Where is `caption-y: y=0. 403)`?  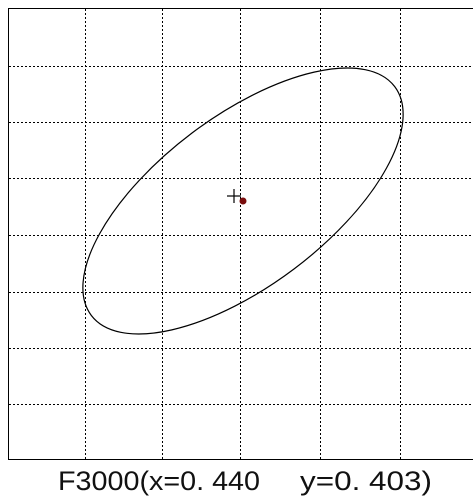
caption-y: y=0. 403) is located at coordinates (366, 481).